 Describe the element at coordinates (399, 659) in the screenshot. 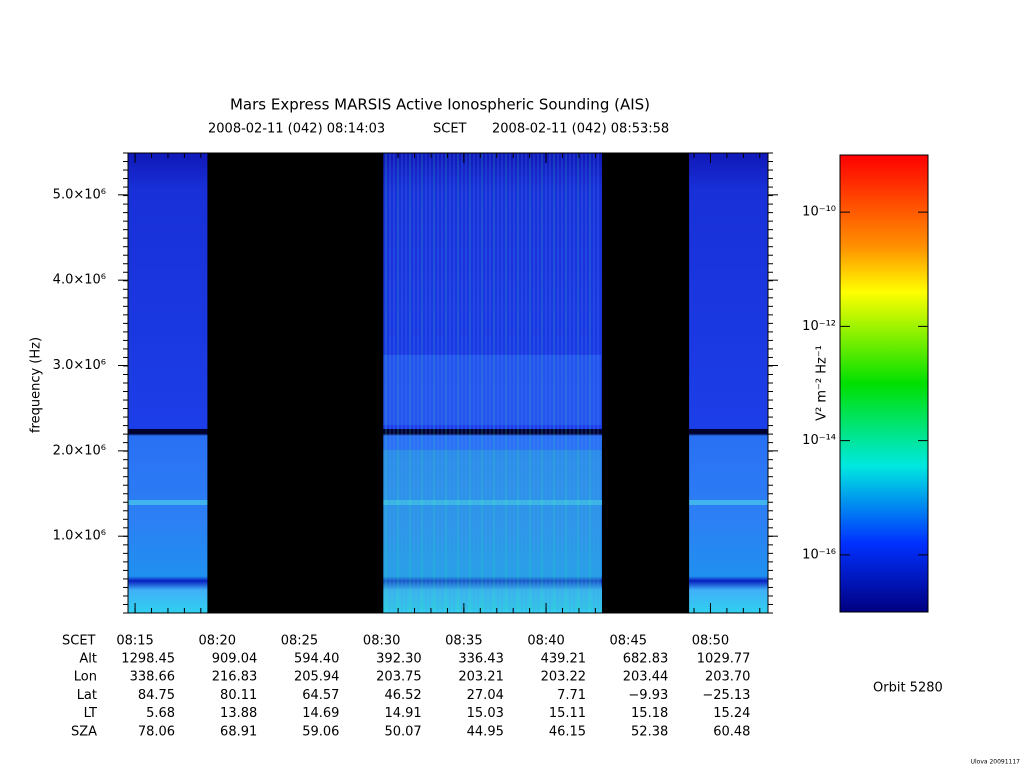

I see `ephemeris-value: 392.30` at that location.